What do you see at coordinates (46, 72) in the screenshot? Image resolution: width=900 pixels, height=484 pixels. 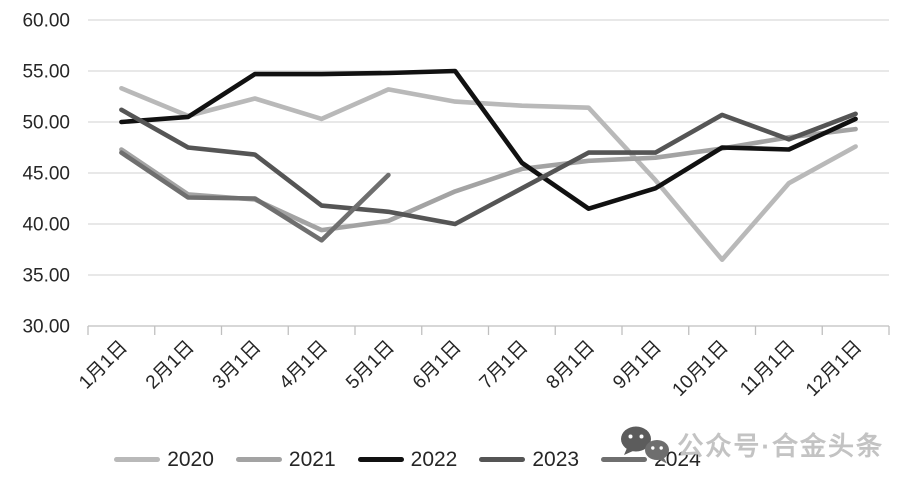 I see `y-axis-tick-label: 55.00` at bounding box center [46, 72].